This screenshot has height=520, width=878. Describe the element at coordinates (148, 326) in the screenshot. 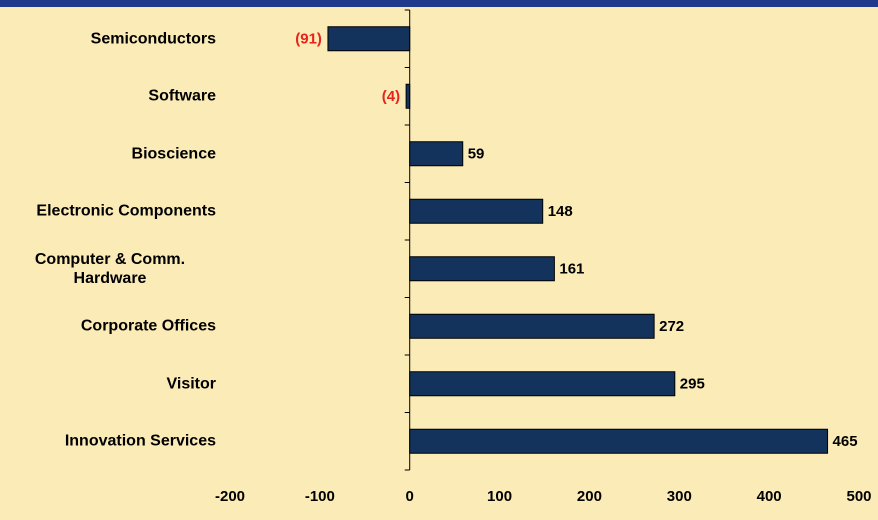

I see `category-label: Corporate Offices` at that location.